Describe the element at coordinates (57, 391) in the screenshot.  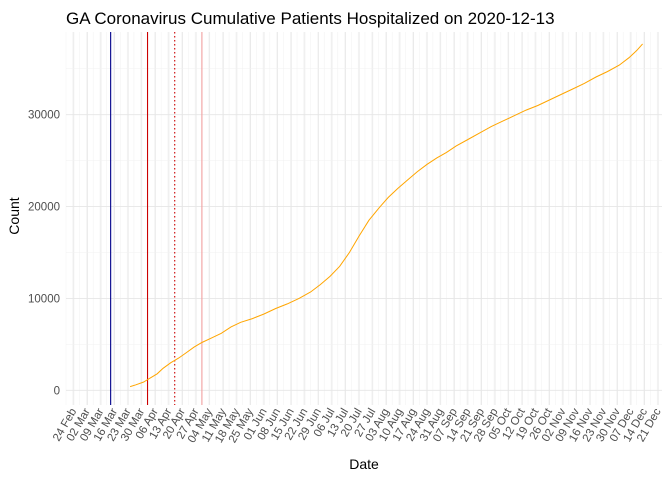
I see `y-tick-label: 0` at that location.